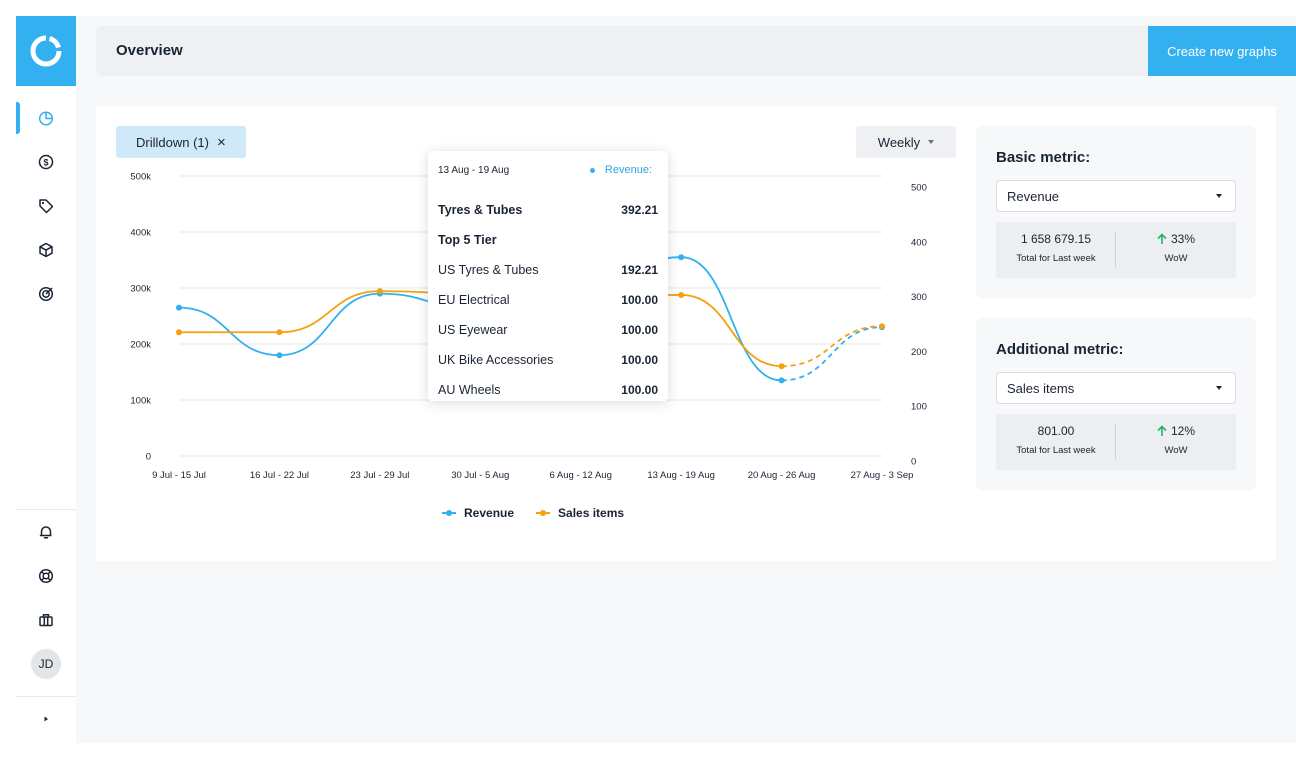 The width and height of the screenshot is (1296, 757). I want to click on logo-icon, so click(46, 51).